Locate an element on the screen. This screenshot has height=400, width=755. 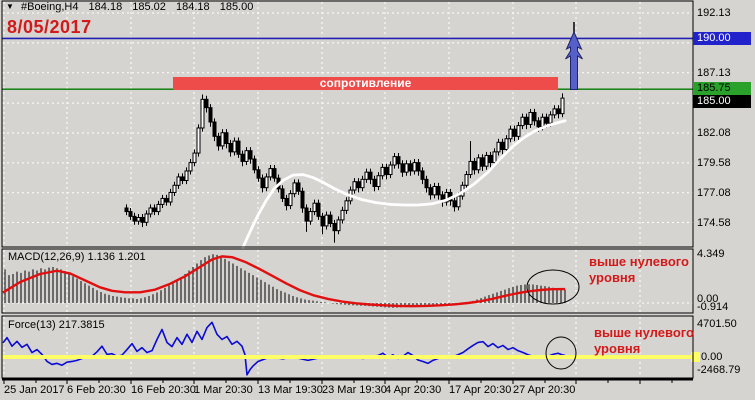
macd-scale-label: 4.349 is located at coordinates (711, 254).